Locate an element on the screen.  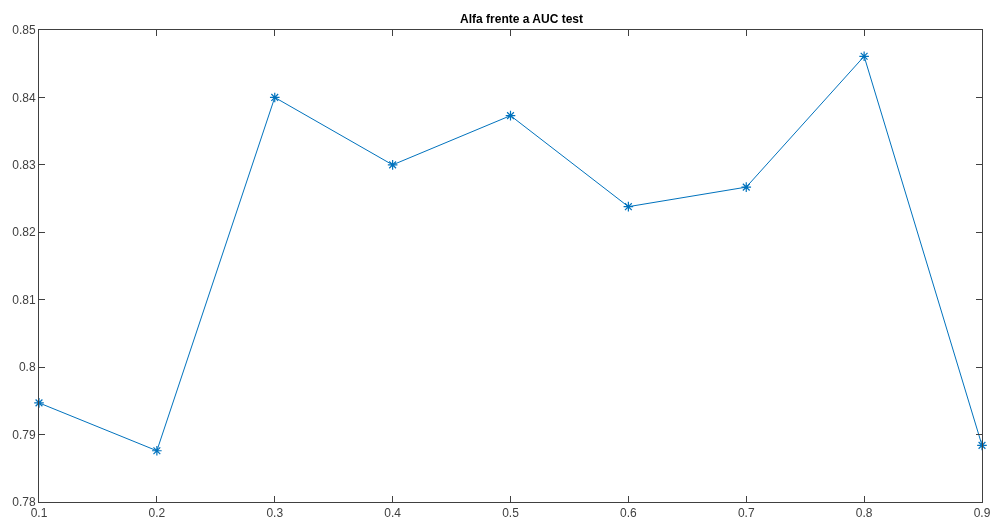
x-tick-label: 0.4 is located at coordinates (393, 513).